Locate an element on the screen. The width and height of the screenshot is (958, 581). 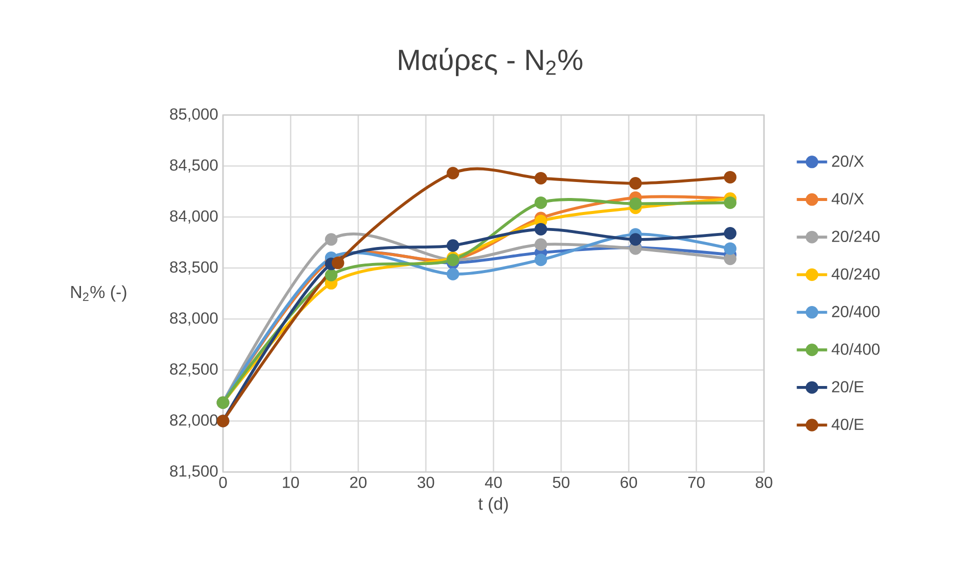
legend-label: 40/400 is located at coordinates (856, 349).